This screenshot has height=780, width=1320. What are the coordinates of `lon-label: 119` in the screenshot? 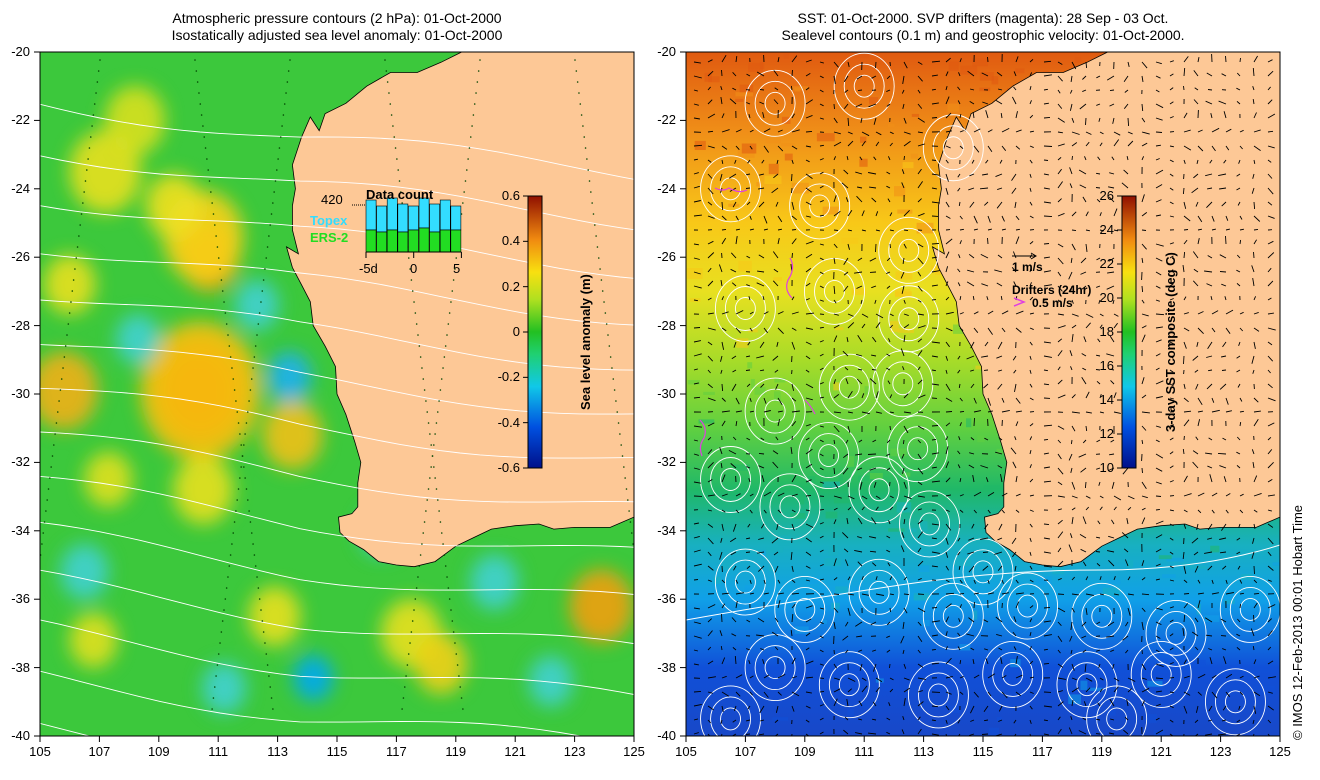 It's located at (1102, 751).